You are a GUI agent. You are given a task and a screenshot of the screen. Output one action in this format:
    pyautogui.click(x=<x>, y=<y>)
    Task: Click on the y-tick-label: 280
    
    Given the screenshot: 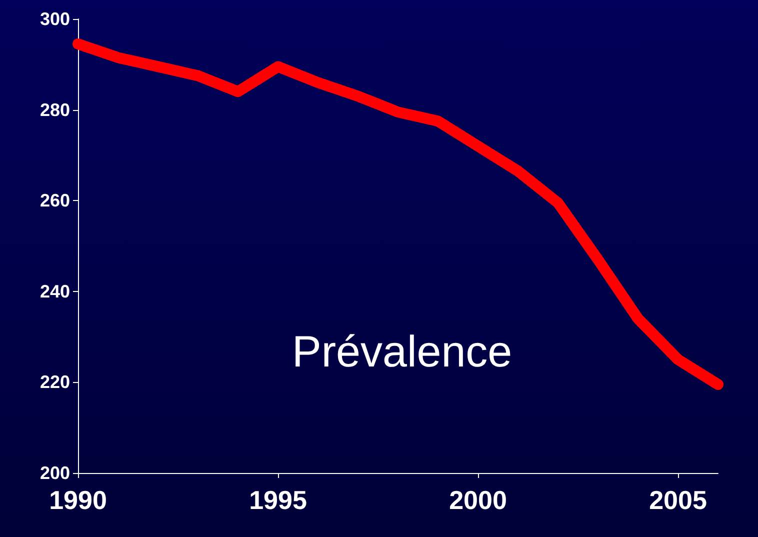 What is the action you would take?
    pyautogui.click(x=55, y=110)
    